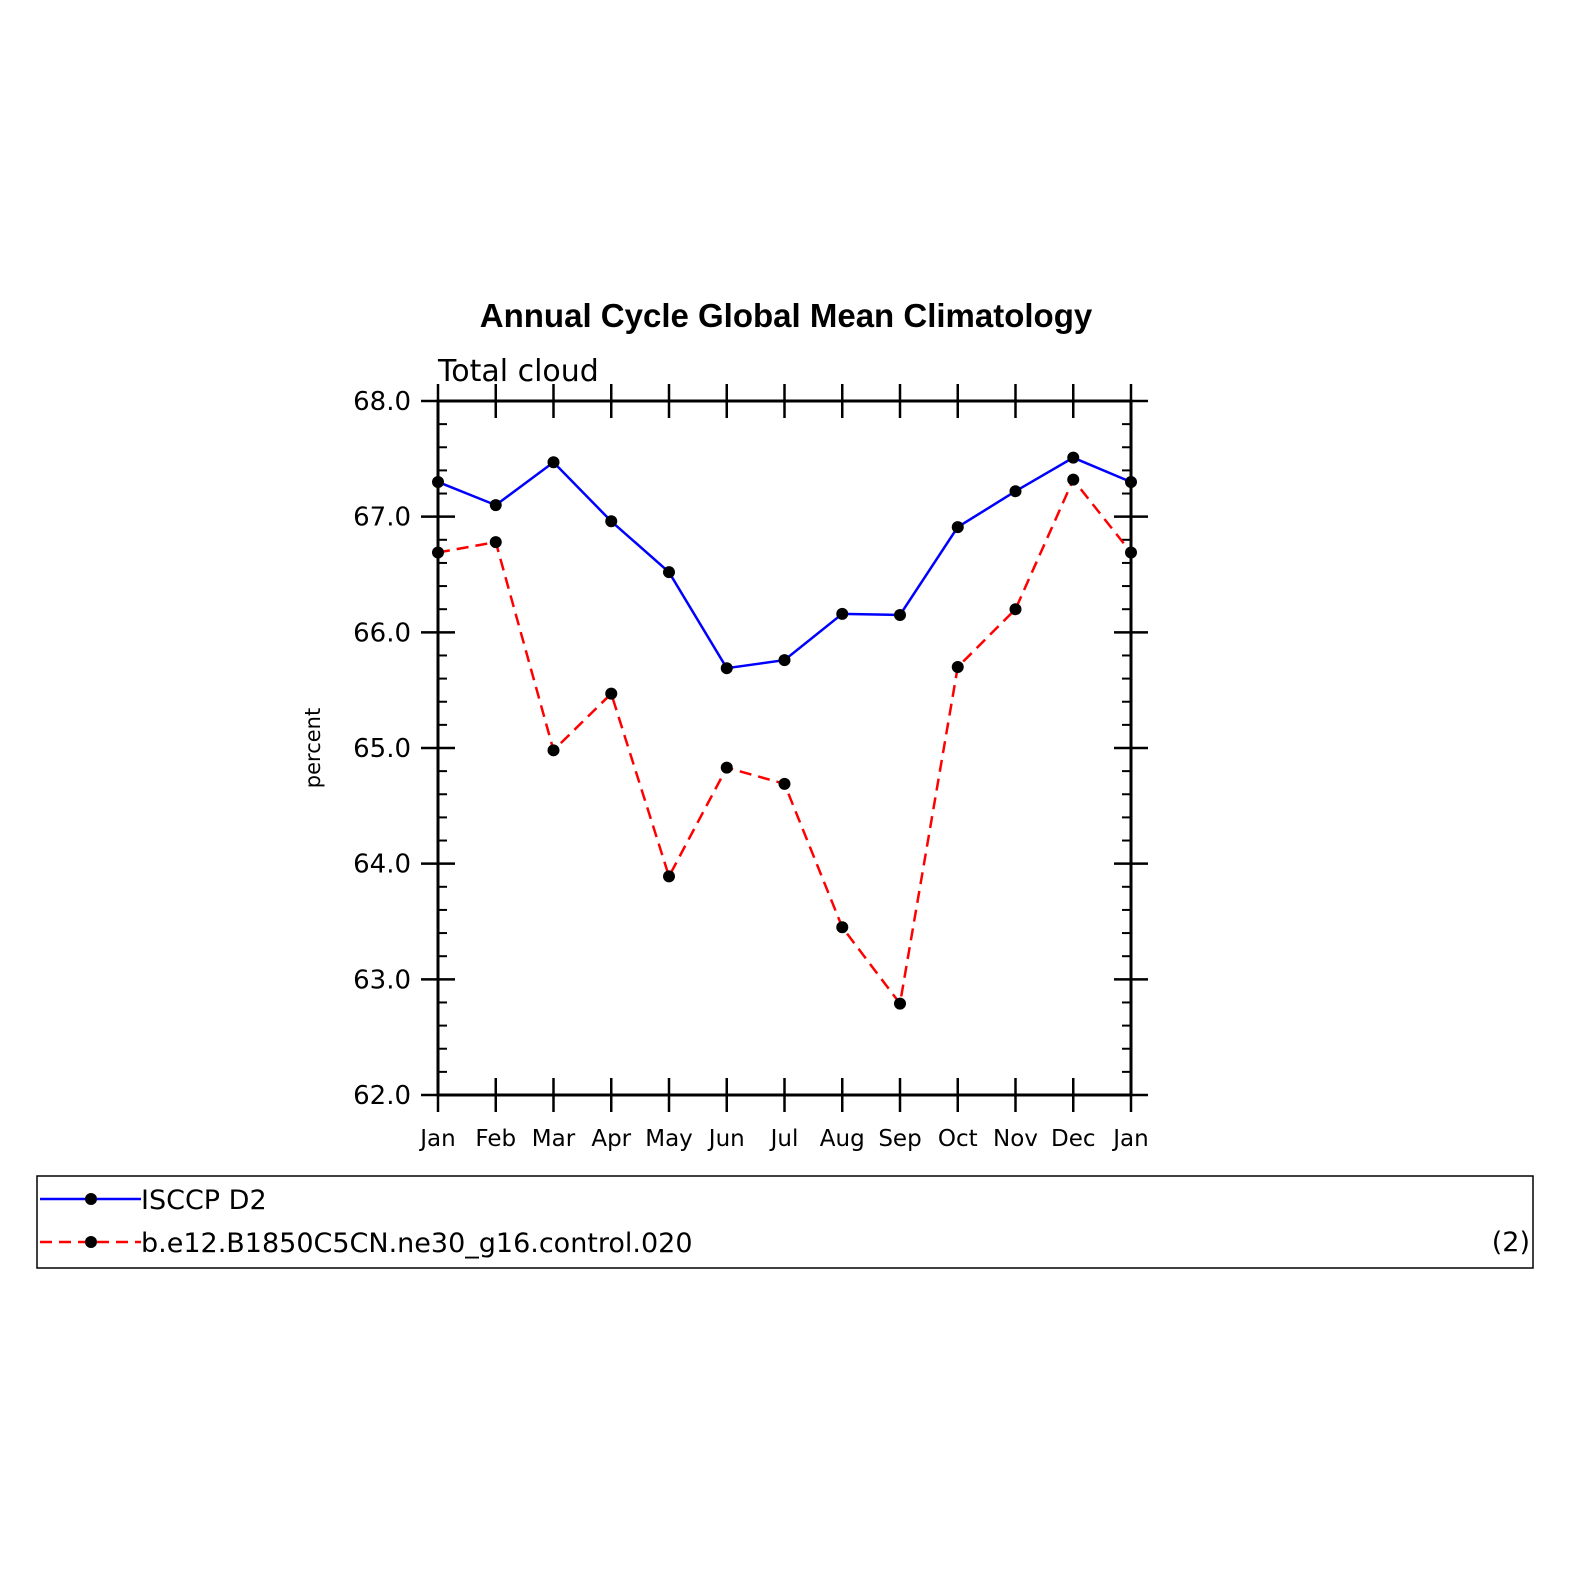 The width and height of the screenshot is (1575, 1575). What do you see at coordinates (495, 1139) in the screenshot?
I see `x-tick-label: Feb` at bounding box center [495, 1139].